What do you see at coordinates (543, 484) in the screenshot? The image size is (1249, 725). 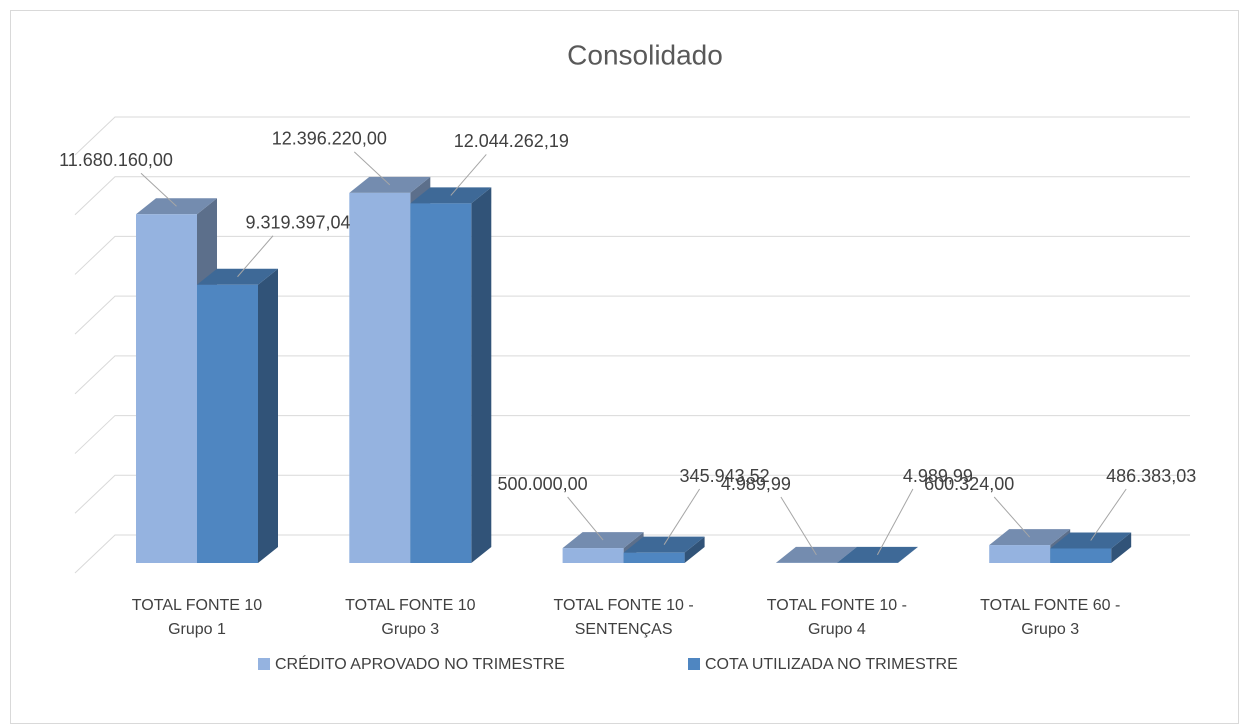 I see `data-label: 500.000,00` at bounding box center [543, 484].